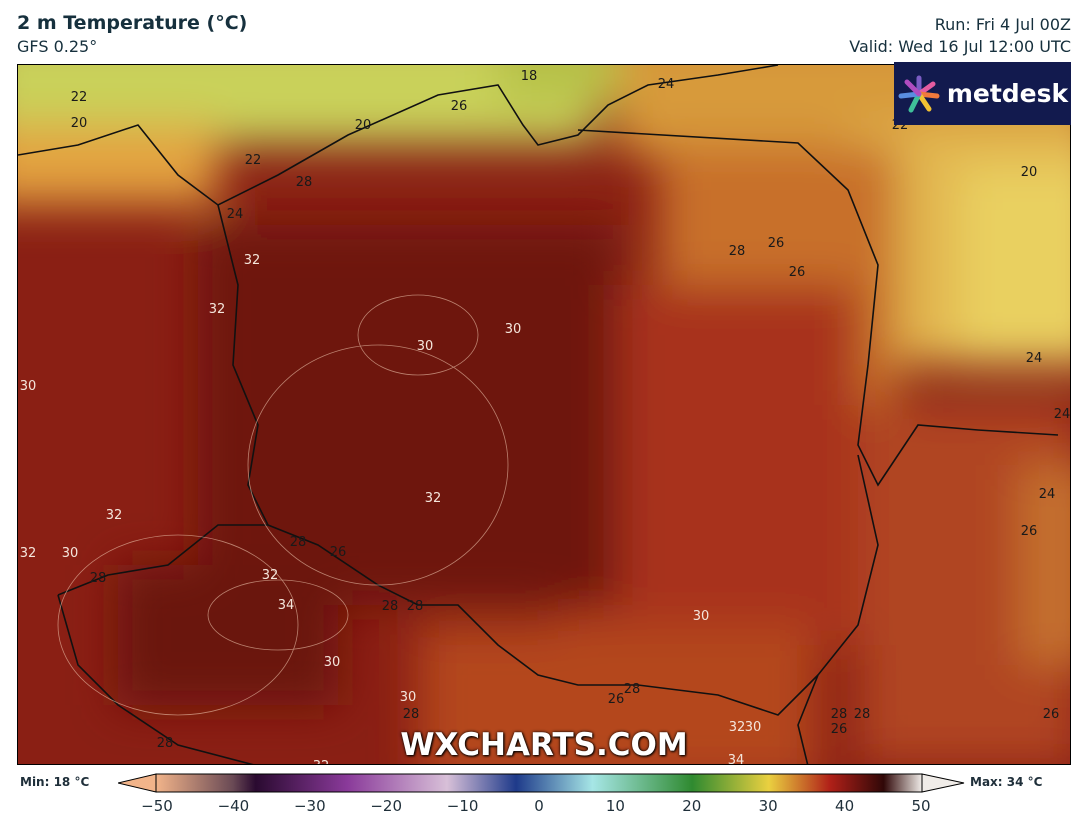 This screenshot has width=1088, height=833. Describe the element at coordinates (692, 806) in the screenshot. I see `colorbar-tick-label: 20` at that location.